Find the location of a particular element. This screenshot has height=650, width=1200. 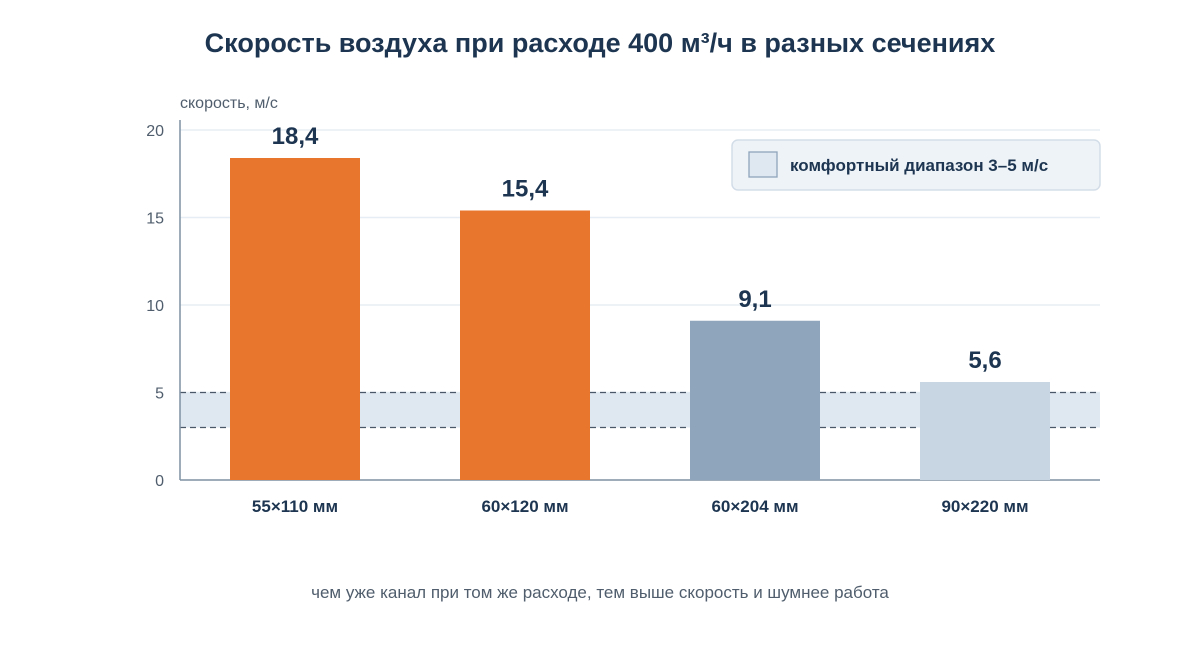

x-category-label: 90×220 мм is located at coordinates (984, 506).